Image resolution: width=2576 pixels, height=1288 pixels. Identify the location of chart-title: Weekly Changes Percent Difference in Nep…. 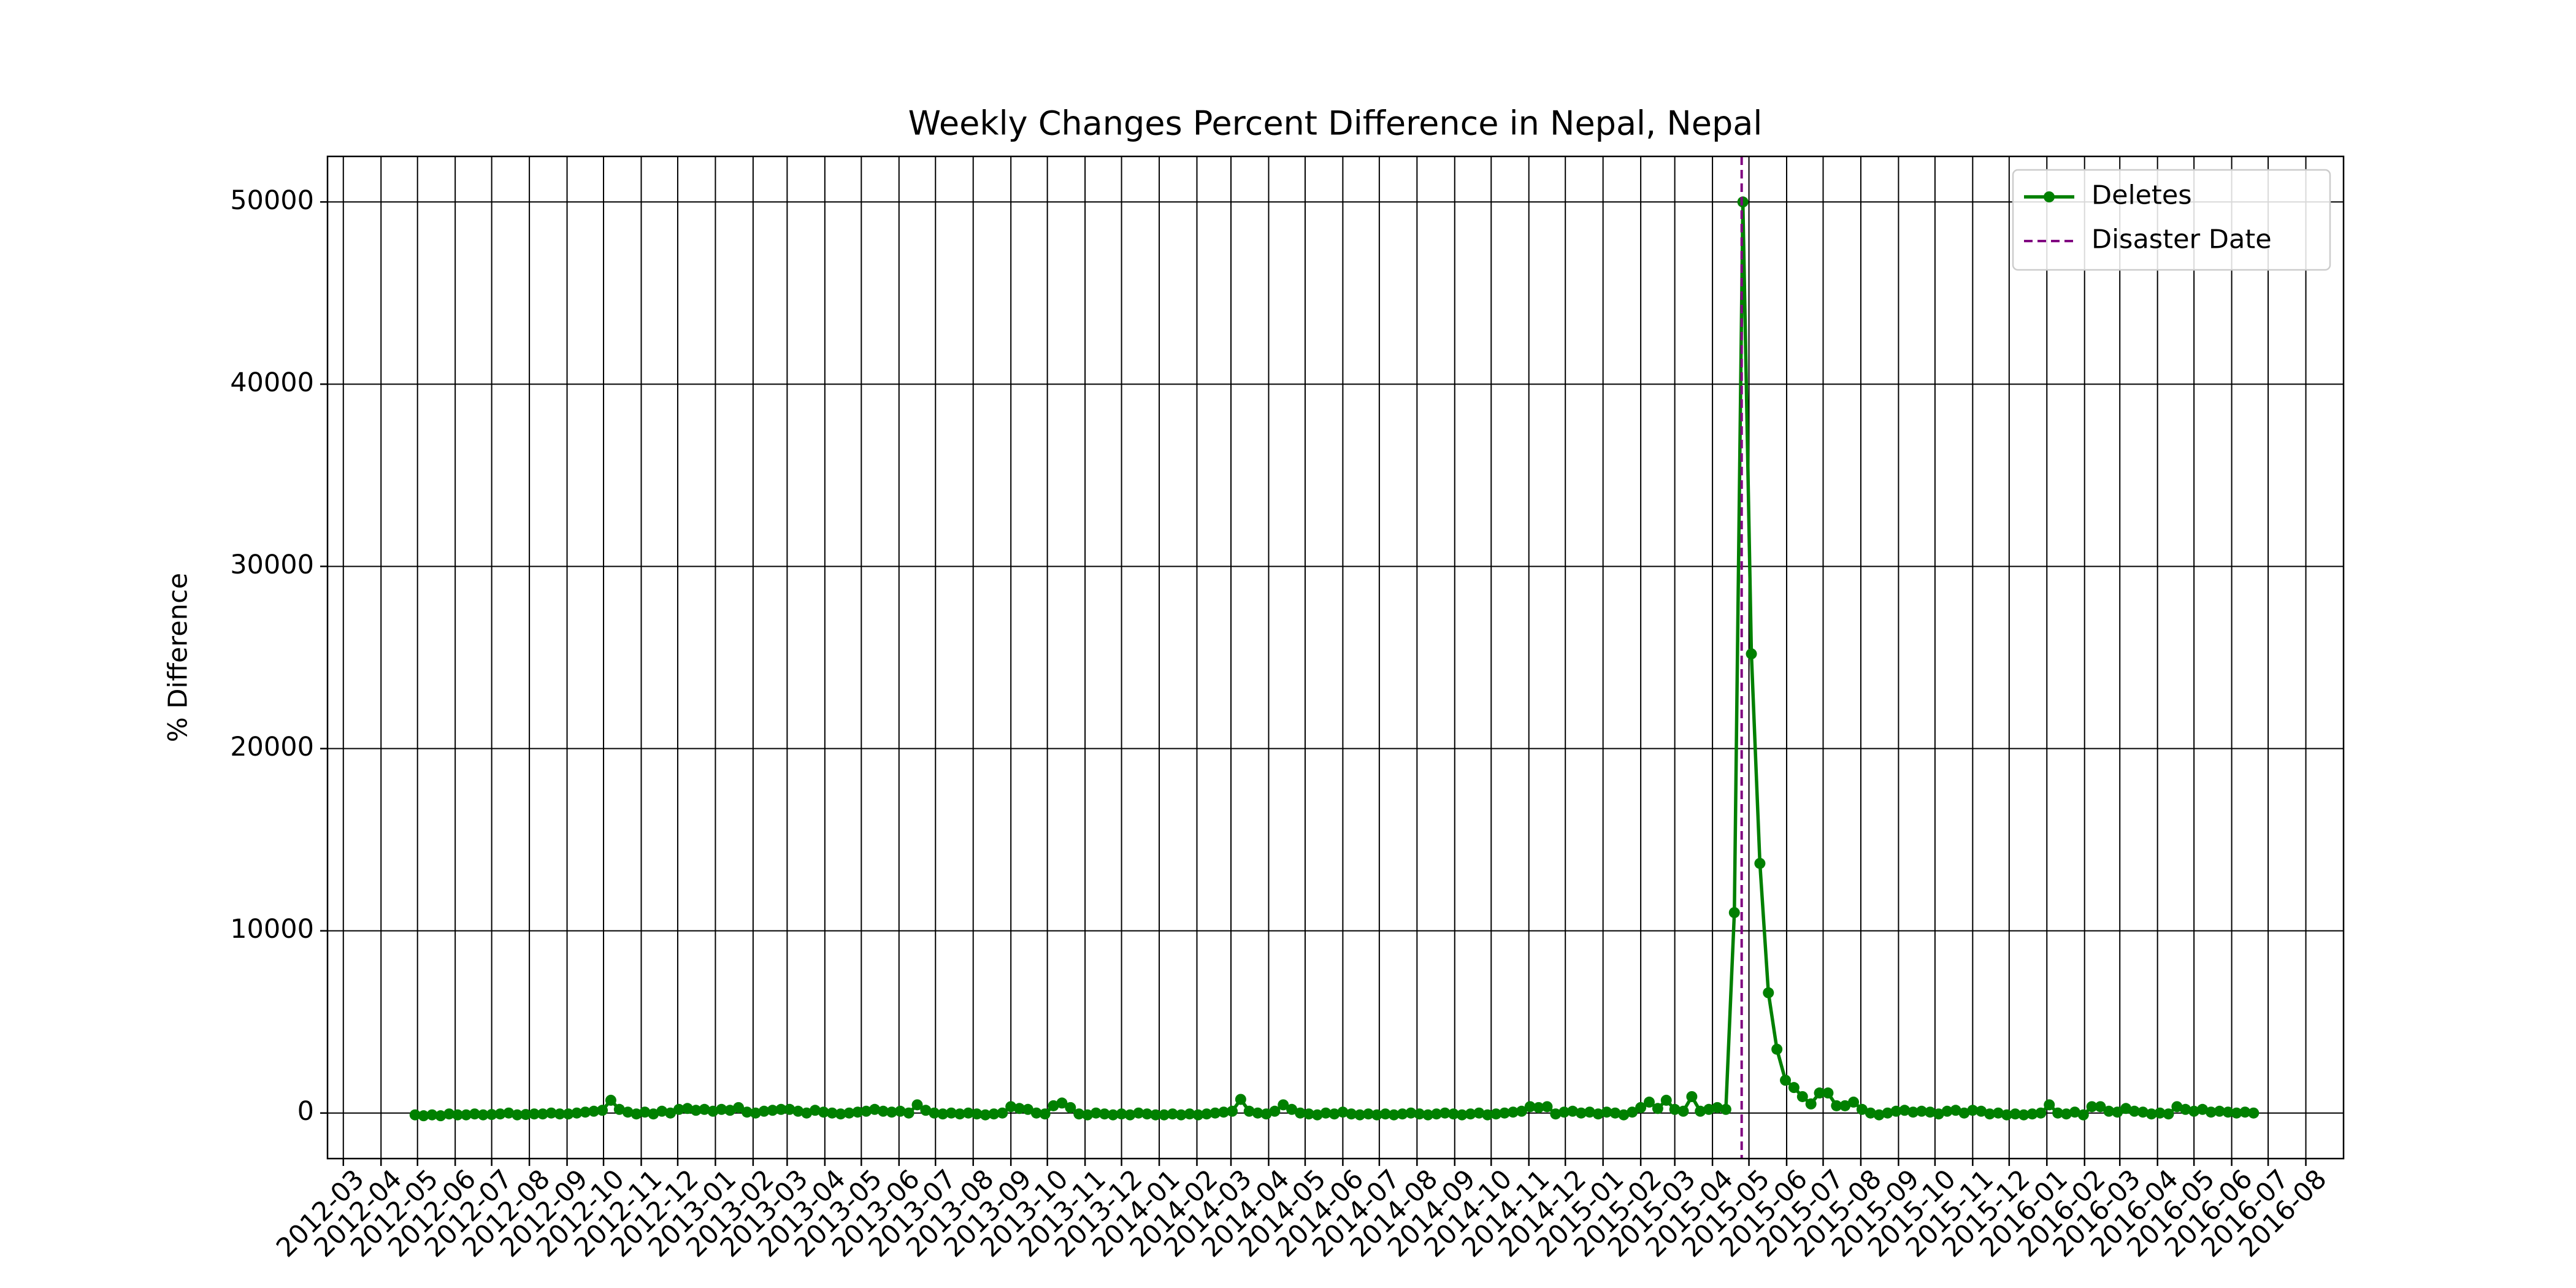
(1335, 123).